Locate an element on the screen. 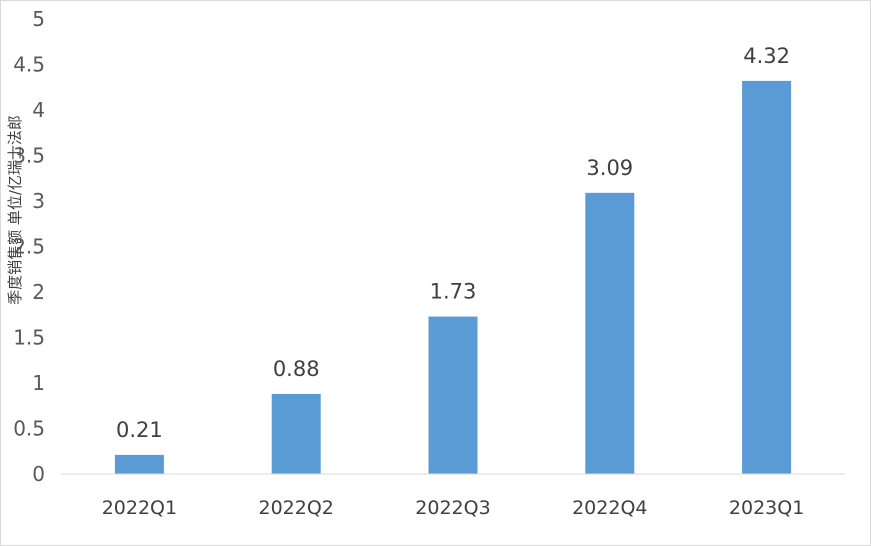 This screenshot has height=546, width=871. y-axis-label: 季度销售额 单位/亿瑞士法郎 is located at coordinates (15, 210).